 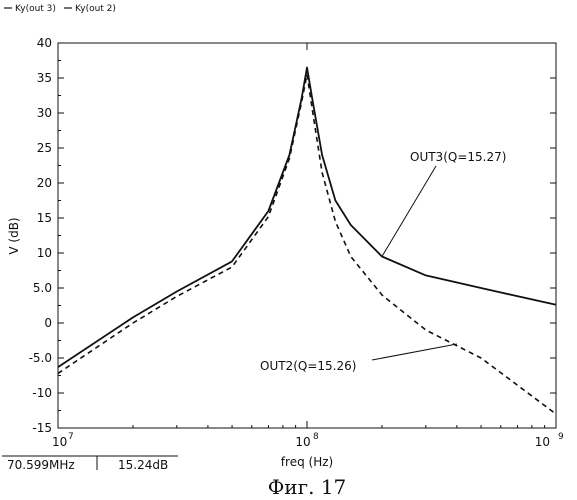 What do you see at coordinates (307, 462) in the screenshot?
I see `x-axis-label: freq (Hz)` at bounding box center [307, 462].